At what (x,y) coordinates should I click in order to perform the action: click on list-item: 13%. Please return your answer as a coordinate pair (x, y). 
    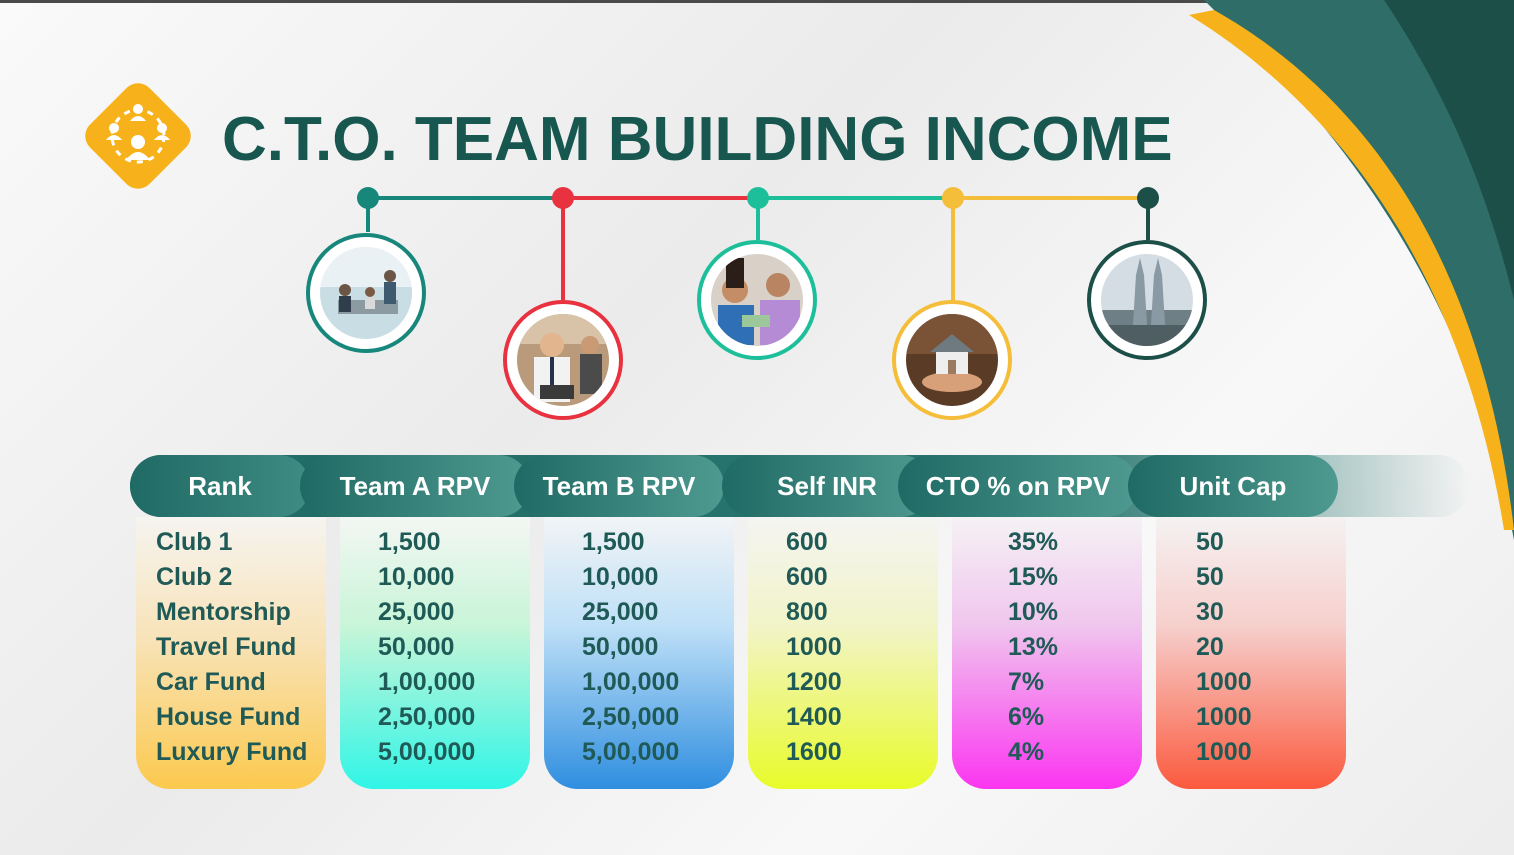
    Looking at the image, I should click on (1033, 647).